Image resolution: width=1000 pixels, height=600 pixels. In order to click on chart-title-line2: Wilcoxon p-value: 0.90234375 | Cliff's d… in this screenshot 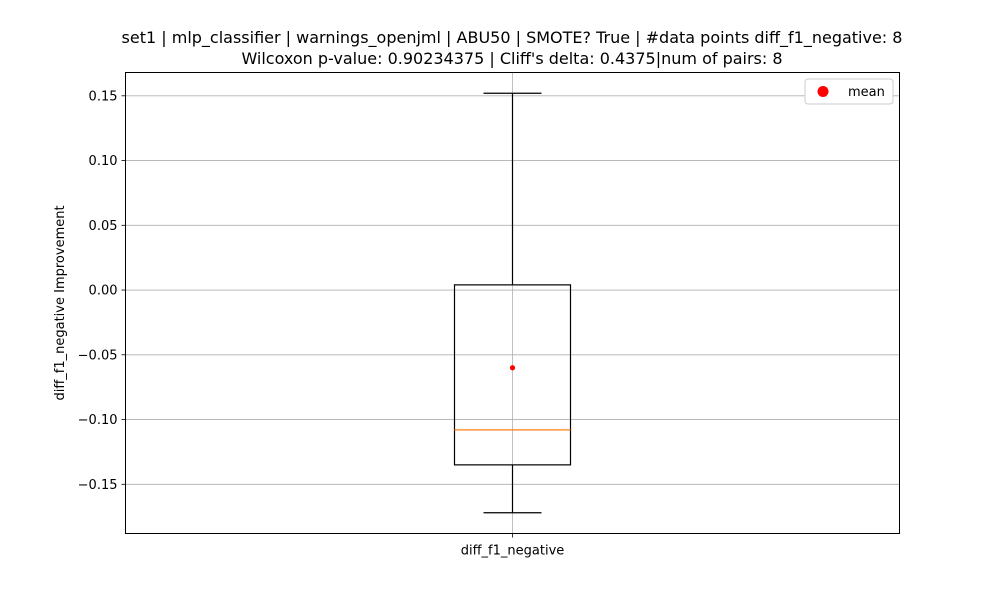, I will do `click(511, 58)`.